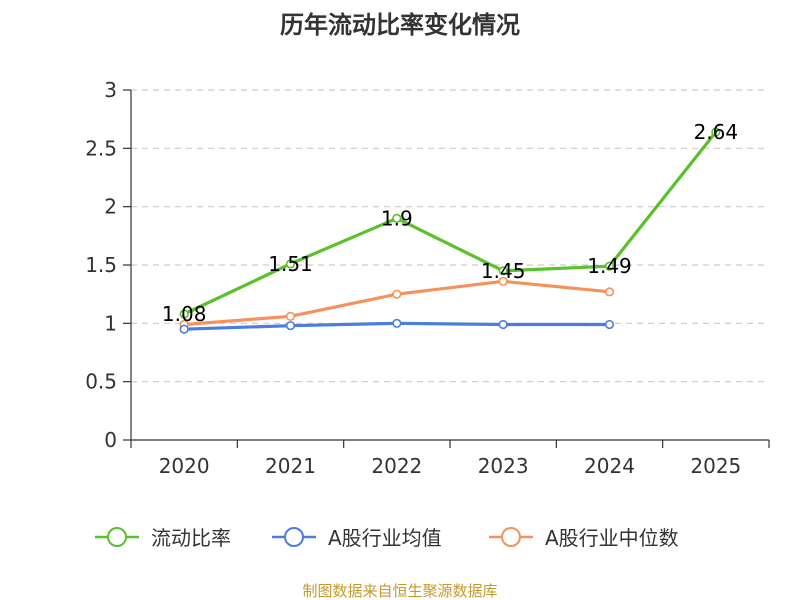 The width and height of the screenshot is (800, 600). Describe the element at coordinates (400, 25) in the screenshot. I see `chart-title: 历年流动比率变化情况` at that location.